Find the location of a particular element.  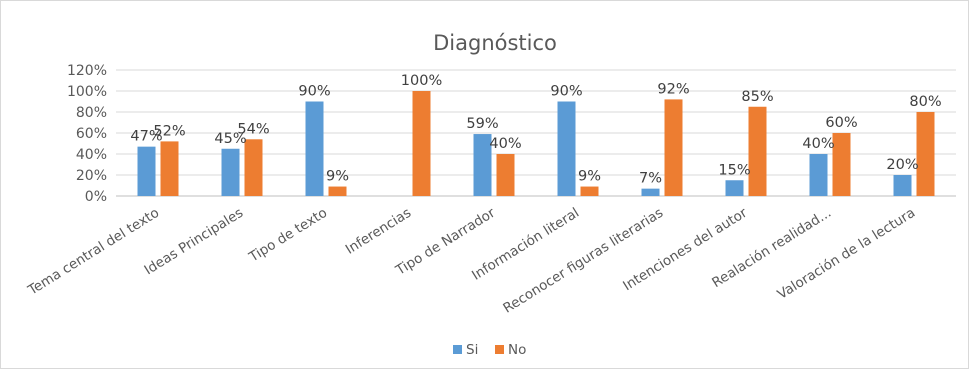

data-label: 45% is located at coordinates (230, 139).